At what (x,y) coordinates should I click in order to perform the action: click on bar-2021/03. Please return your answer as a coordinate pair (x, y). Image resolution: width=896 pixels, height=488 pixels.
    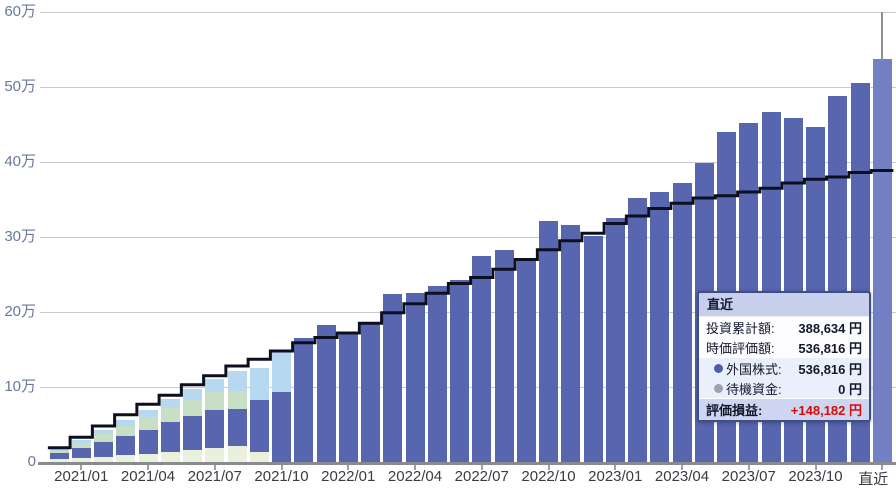
    Looking at the image, I should click on (126, 441).